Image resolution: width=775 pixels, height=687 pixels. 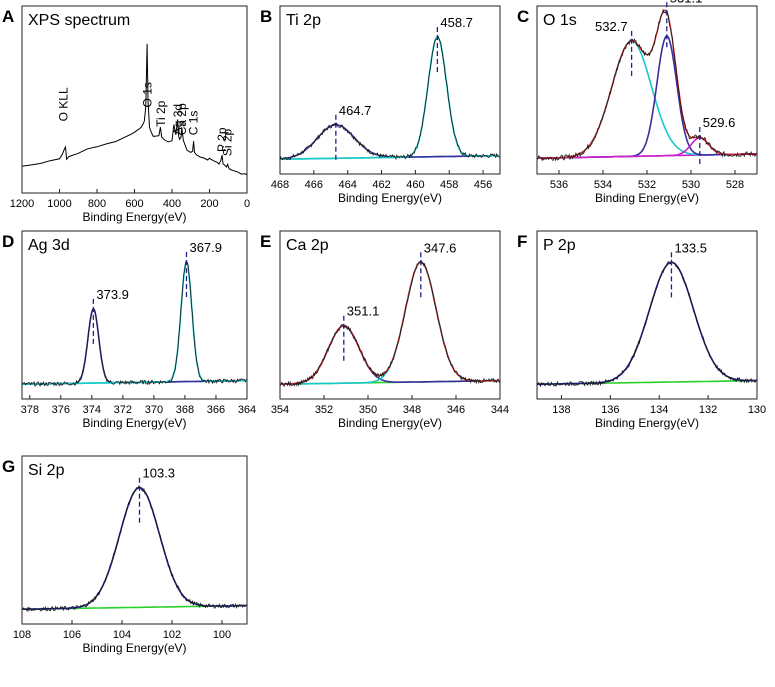 I want to click on survey-line, so click(x=134, y=109).